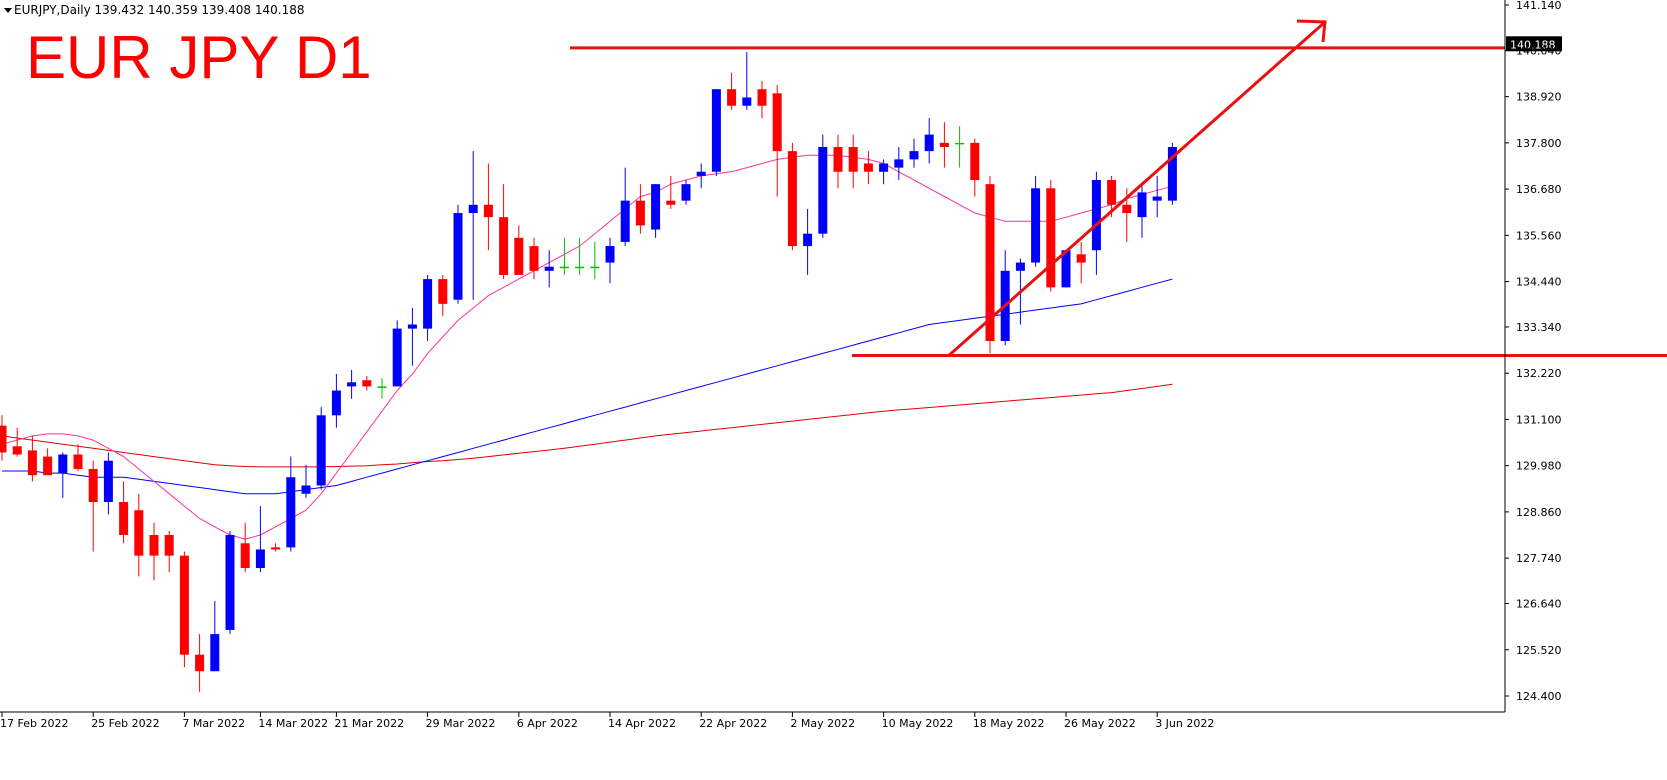 The image size is (1667, 780). I want to click on y-tick-label: 128.860, so click(1539, 512).